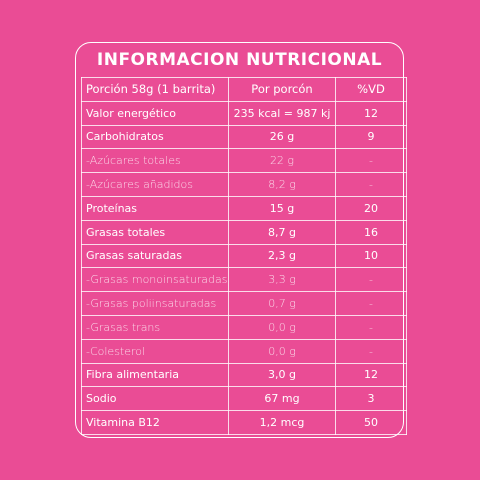  Describe the element at coordinates (371, 232) in the screenshot. I see `nutrient-daily-value: 16` at that location.